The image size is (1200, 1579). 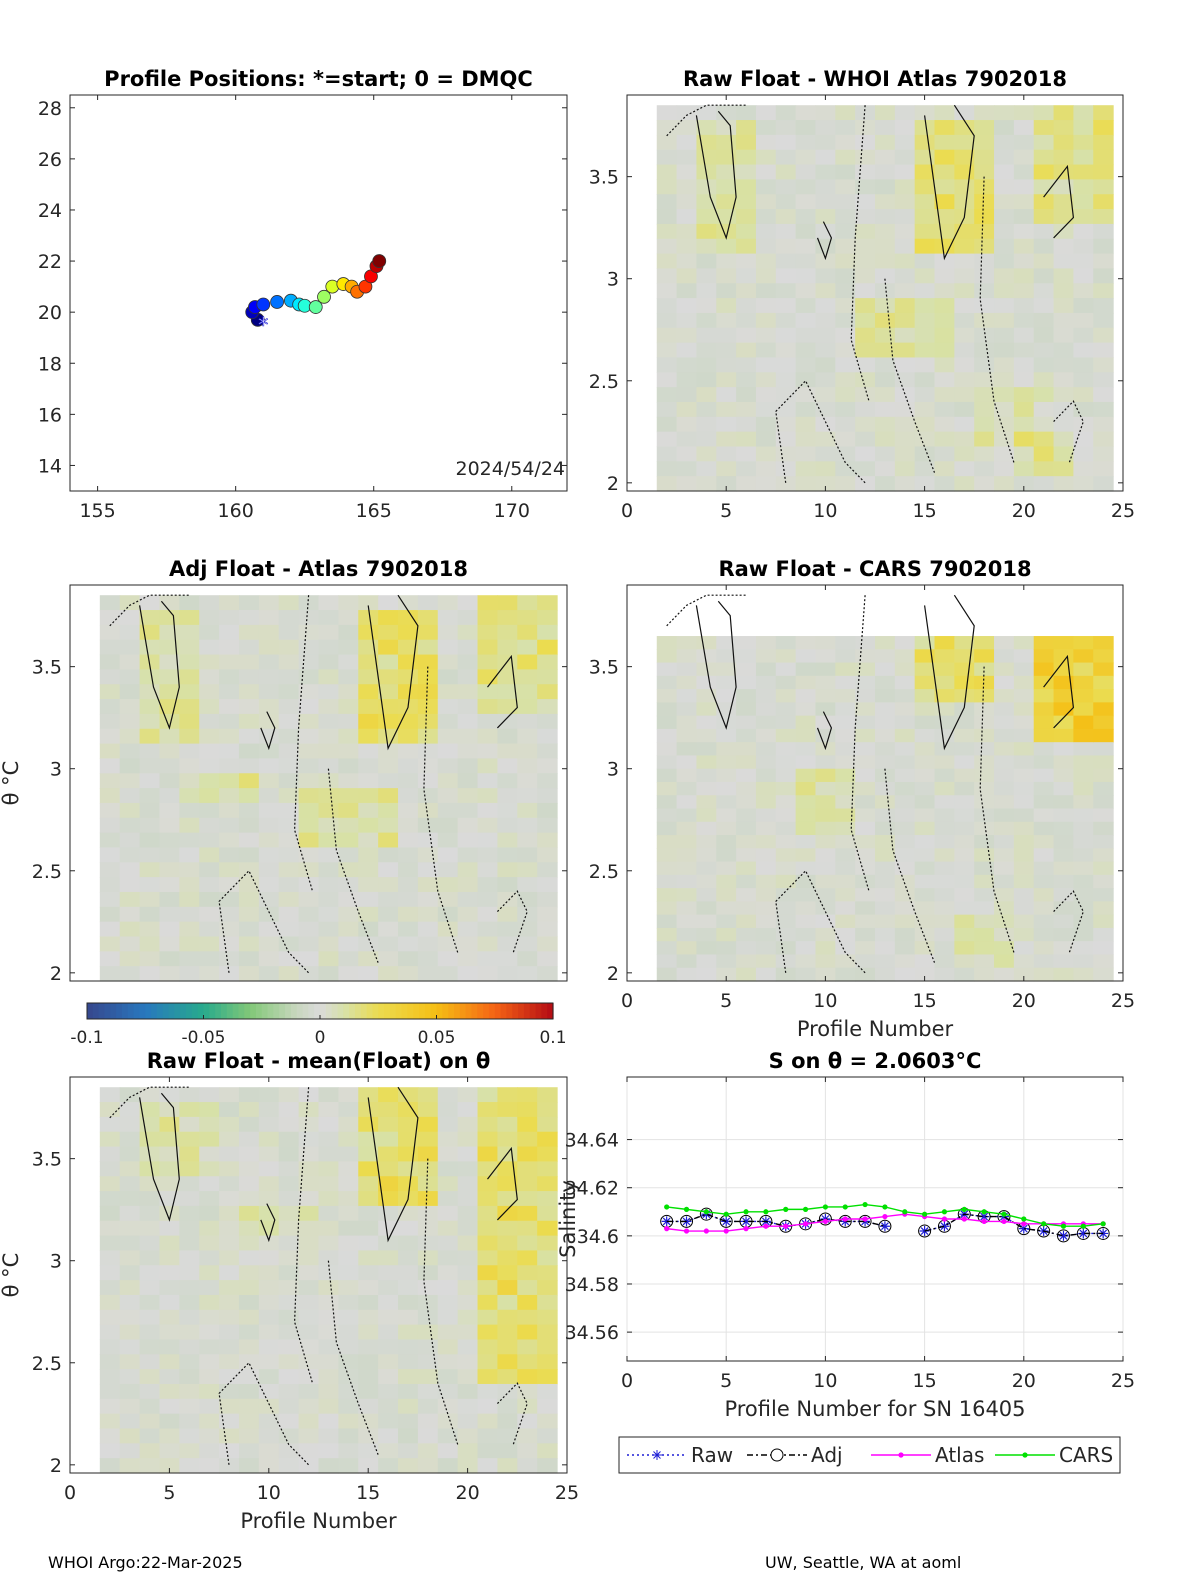 What do you see at coordinates (925, 511) in the screenshot?
I see `x-tick-label: 15` at bounding box center [925, 511].